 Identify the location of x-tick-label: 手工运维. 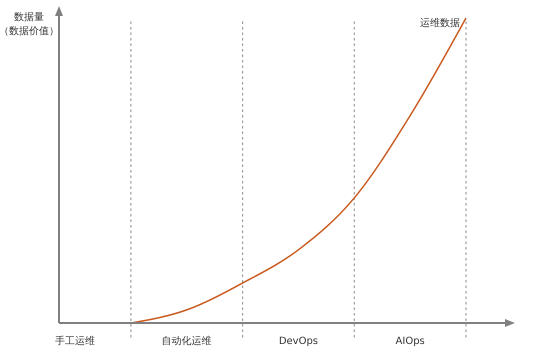
(75, 341).